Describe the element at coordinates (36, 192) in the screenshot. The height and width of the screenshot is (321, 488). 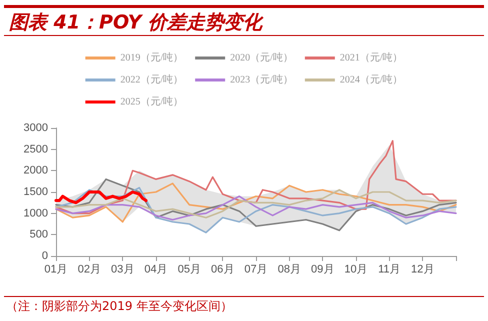
I see `y-tick-label: 1500` at that location.